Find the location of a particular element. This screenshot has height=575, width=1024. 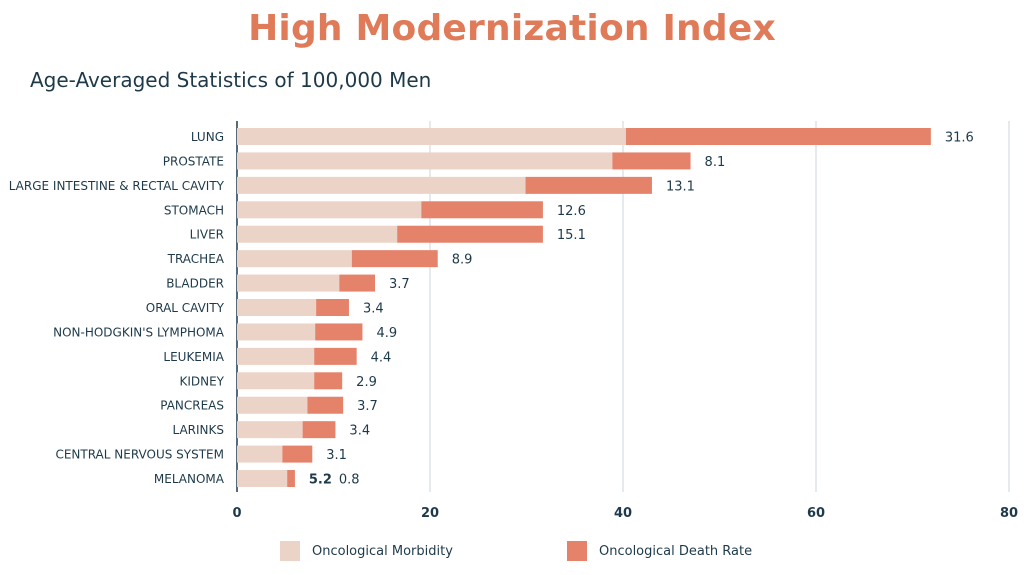

category-label: ORAL CAVITY is located at coordinates (185, 308).